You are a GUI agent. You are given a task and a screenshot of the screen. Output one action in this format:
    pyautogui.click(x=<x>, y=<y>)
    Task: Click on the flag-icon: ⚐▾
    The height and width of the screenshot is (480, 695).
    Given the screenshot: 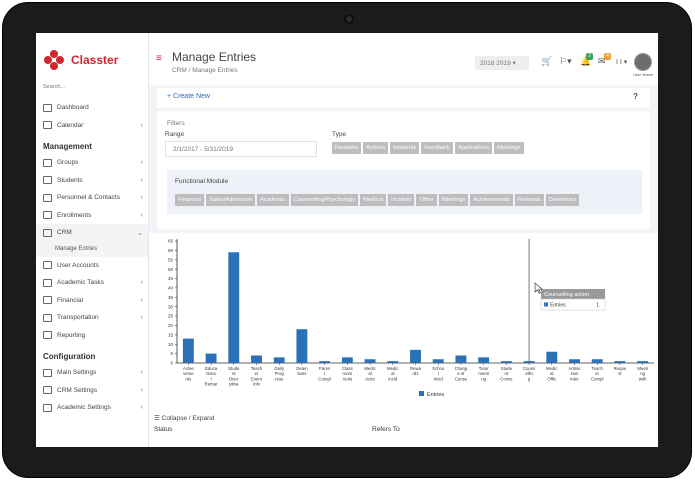 What is the action you would take?
    pyautogui.click(x=565, y=61)
    